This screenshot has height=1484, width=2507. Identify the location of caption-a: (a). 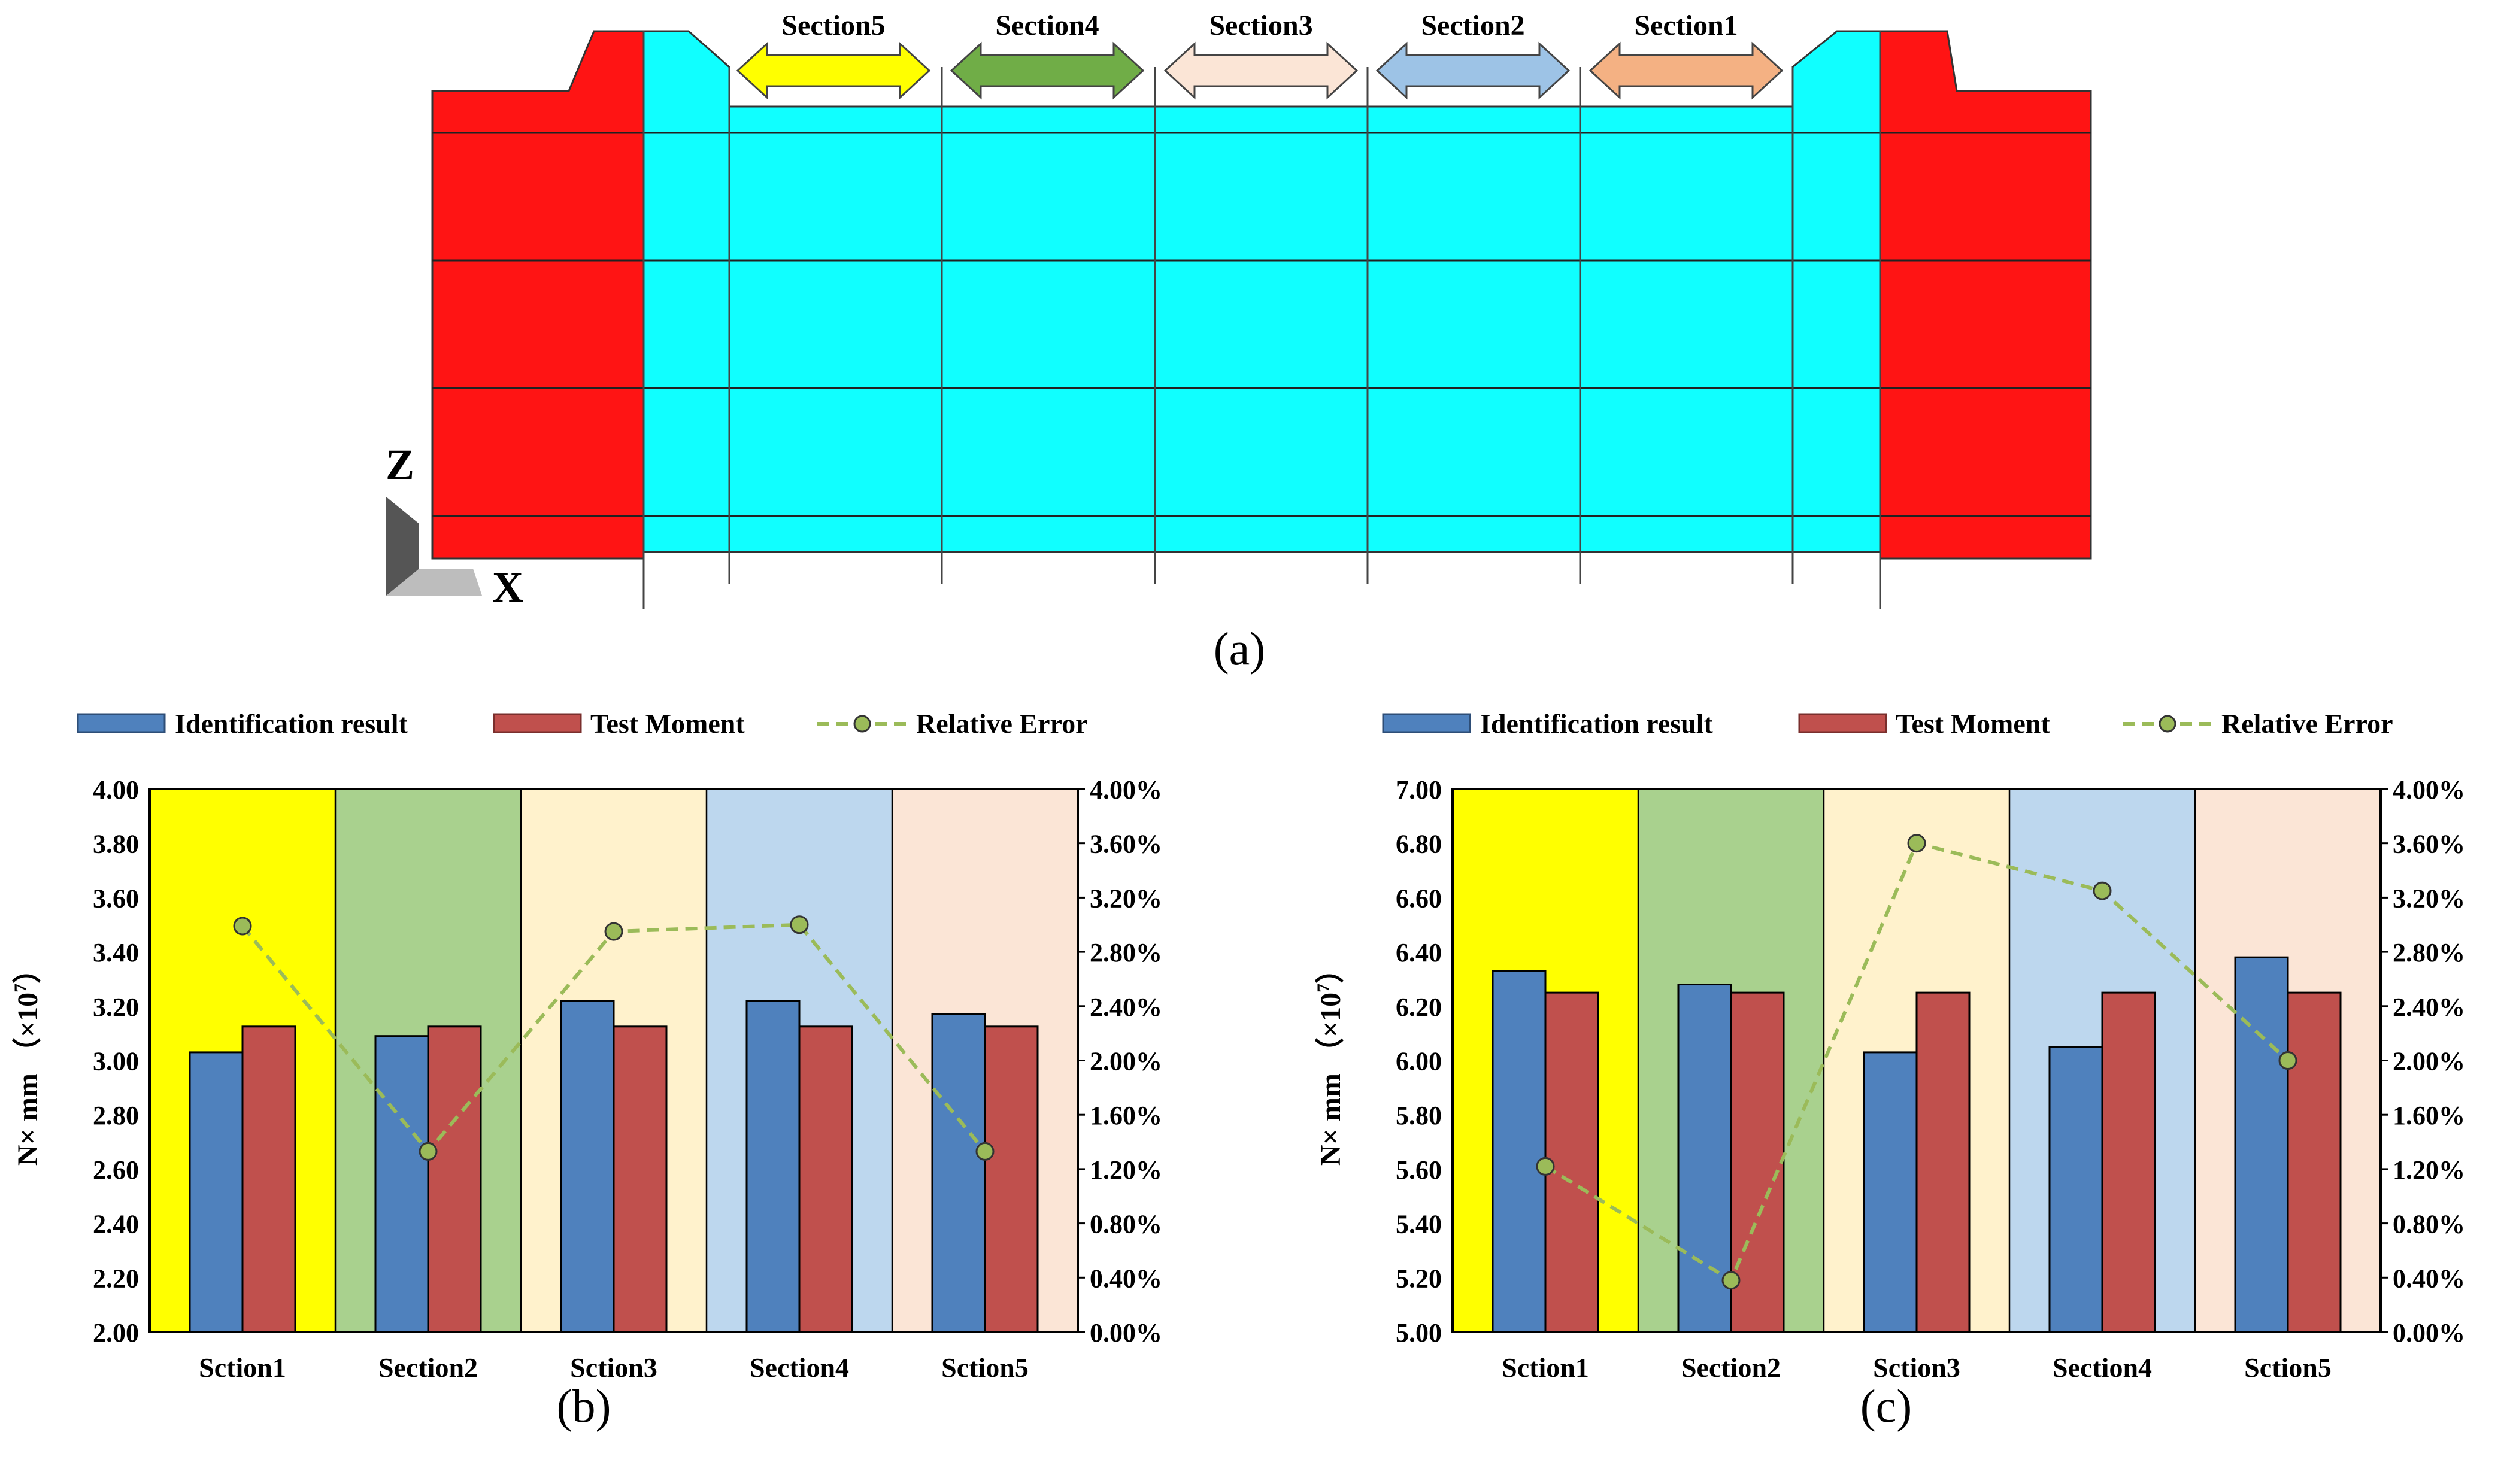
(1240, 649).